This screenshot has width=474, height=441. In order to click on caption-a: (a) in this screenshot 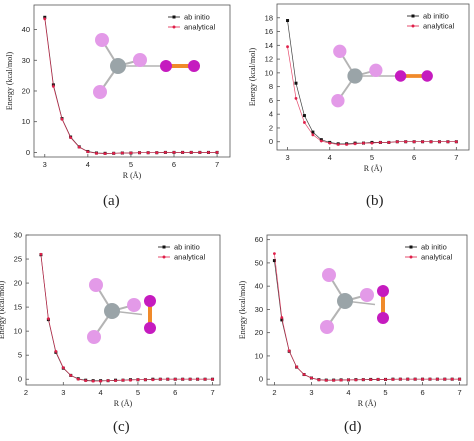, I will do `click(111, 201)`.